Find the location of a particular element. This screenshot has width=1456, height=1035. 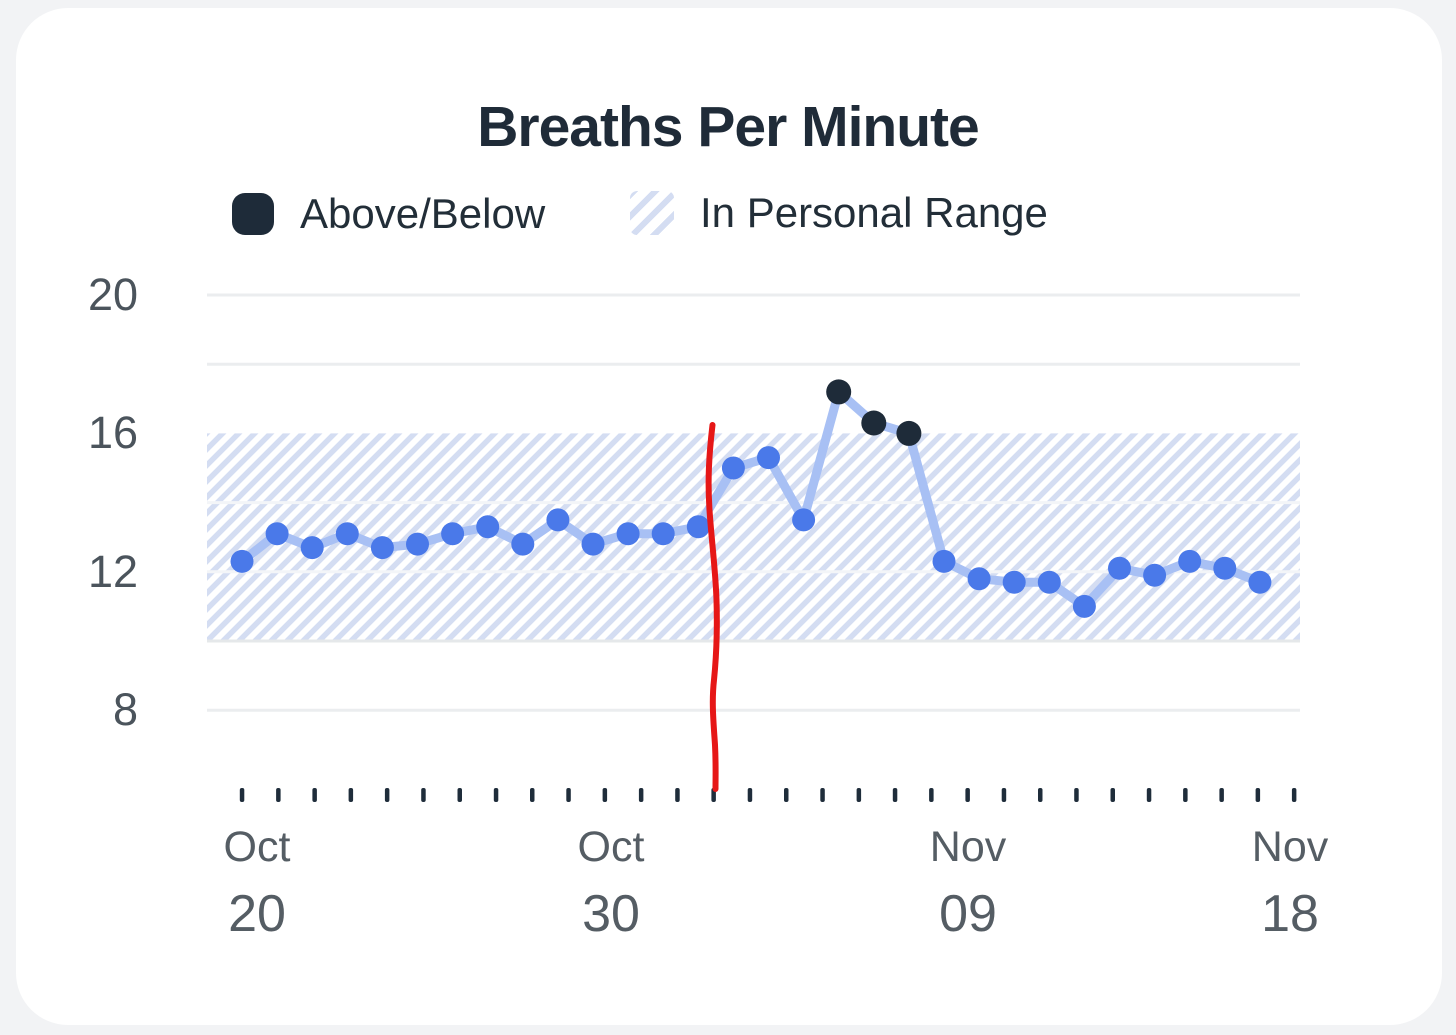

legend-item-above-below: Above/Below is located at coordinates (388, 214).